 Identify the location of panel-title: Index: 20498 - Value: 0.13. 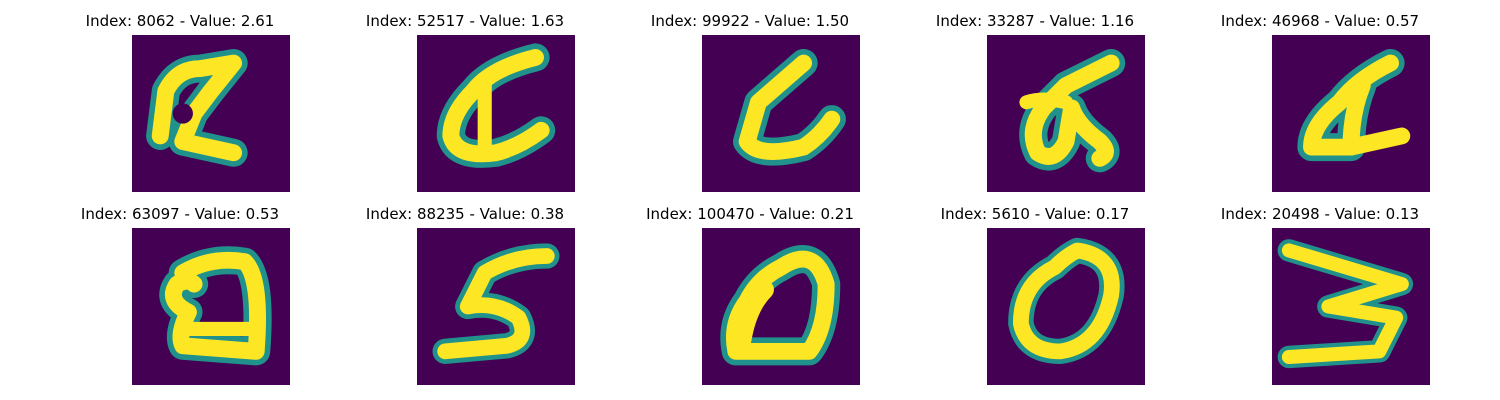
(1320, 214).